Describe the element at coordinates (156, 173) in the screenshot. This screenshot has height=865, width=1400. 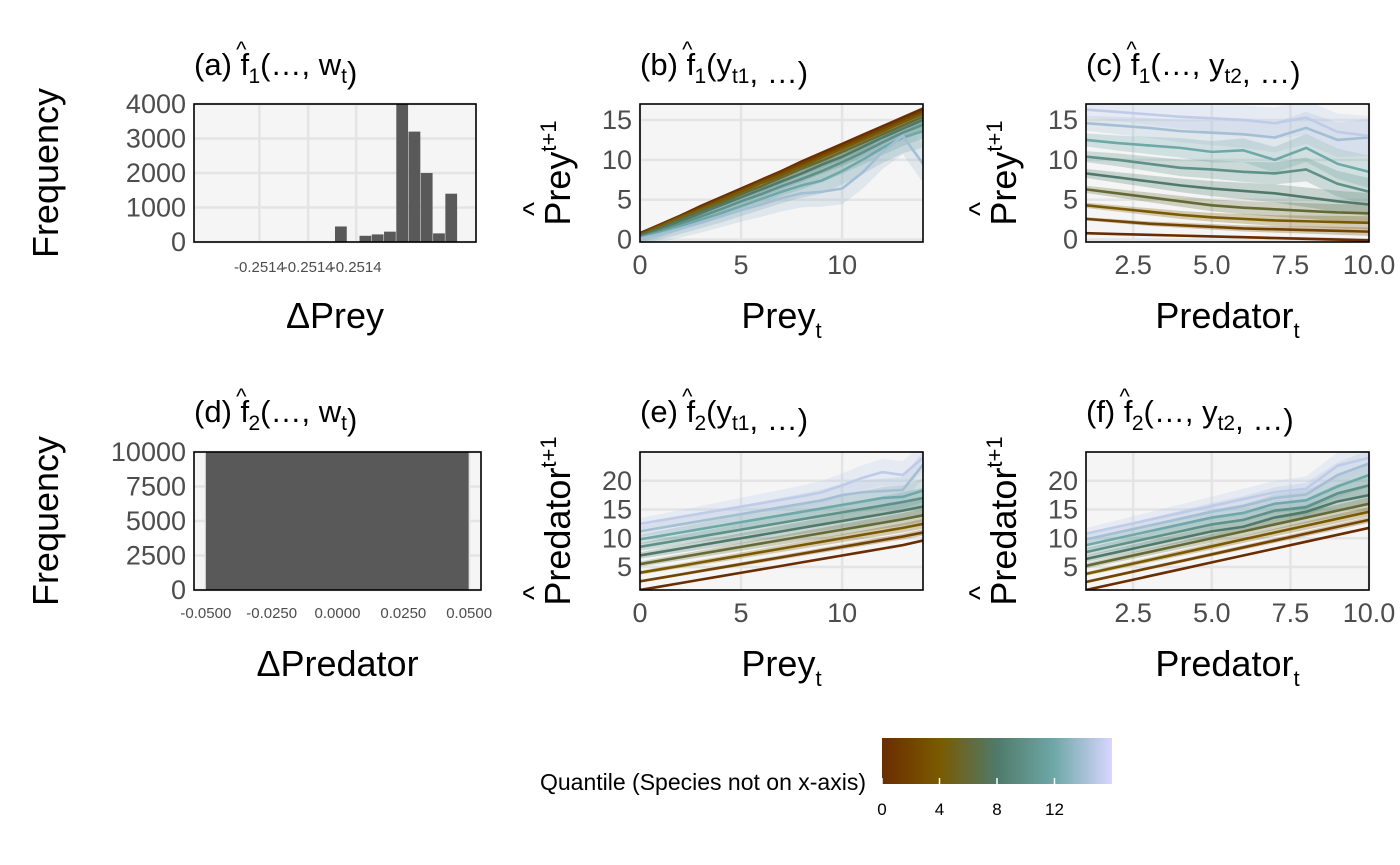
I see `y-tick-label: 2000` at that location.